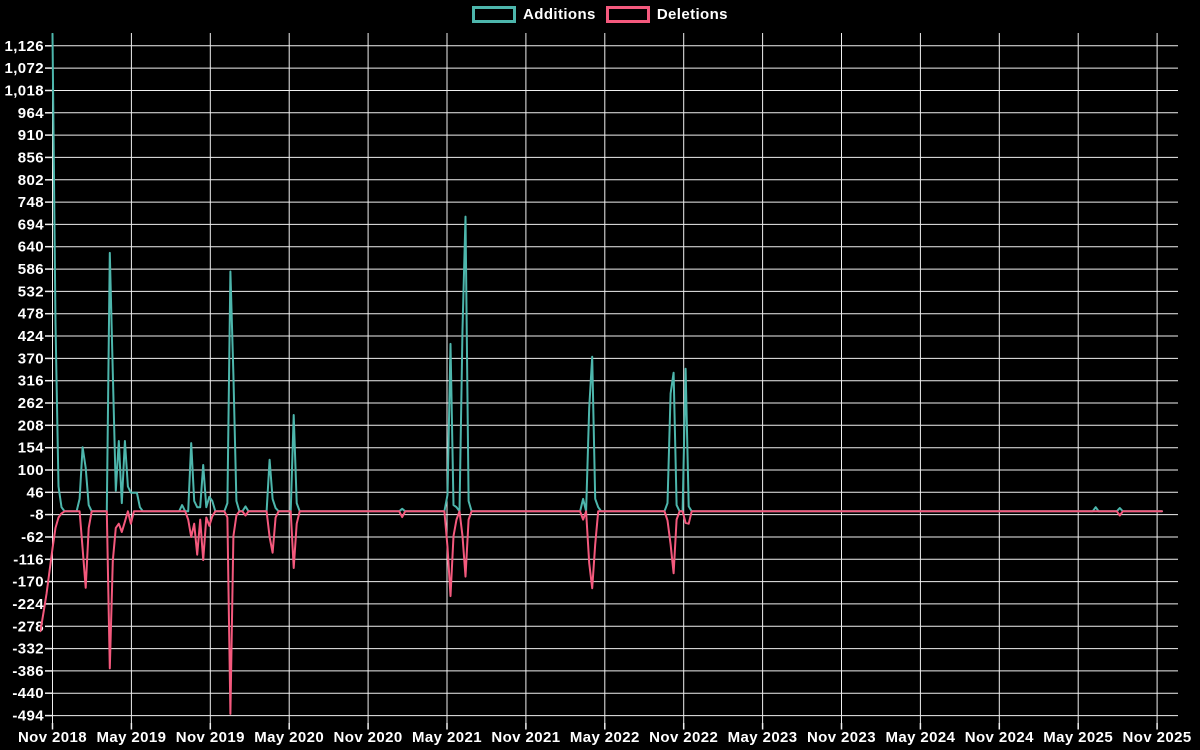 The height and width of the screenshot is (750, 1200). What do you see at coordinates (525, 737) in the screenshot?
I see `x-axis-label: Nov 2021` at bounding box center [525, 737].